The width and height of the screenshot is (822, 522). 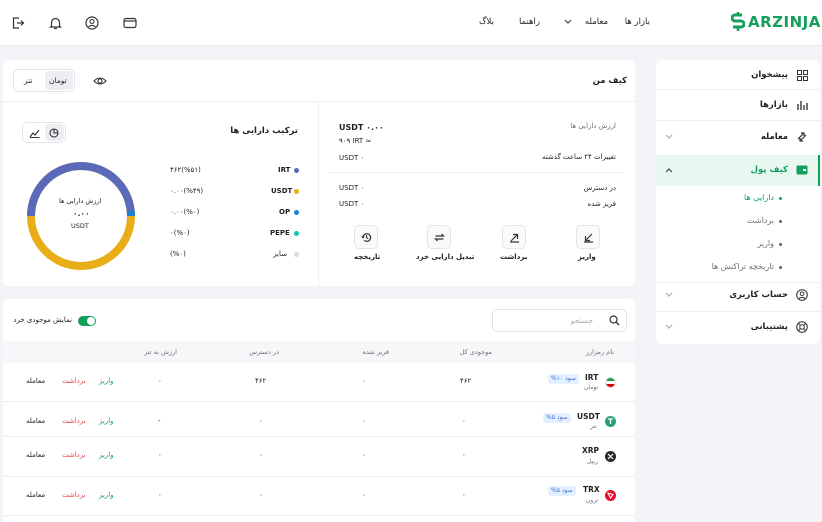 I want to click on line-chart-icon, so click(x=34, y=133).